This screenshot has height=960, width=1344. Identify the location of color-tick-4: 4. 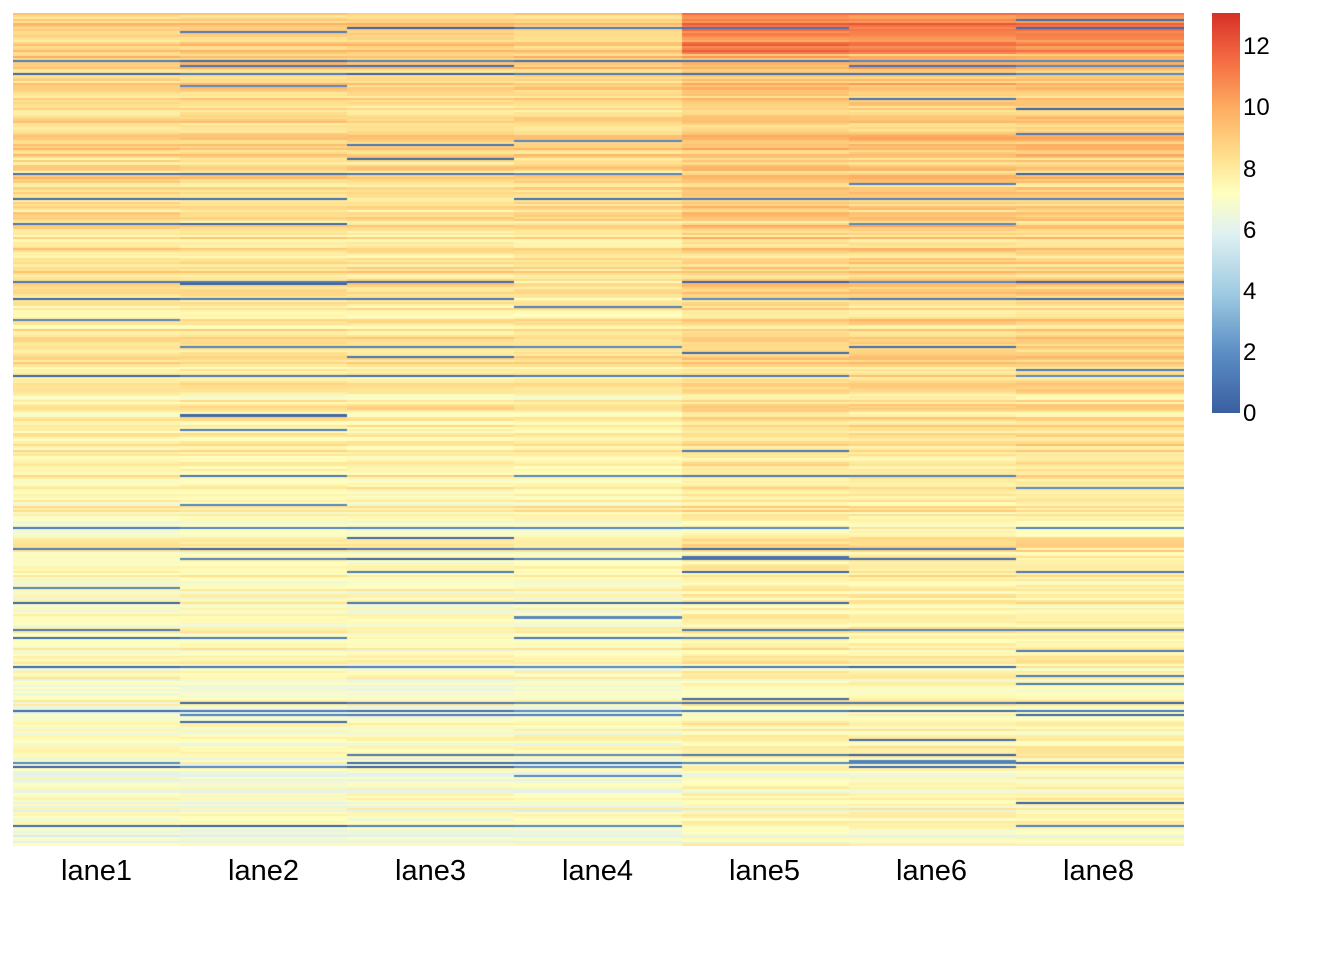
(1250, 291).